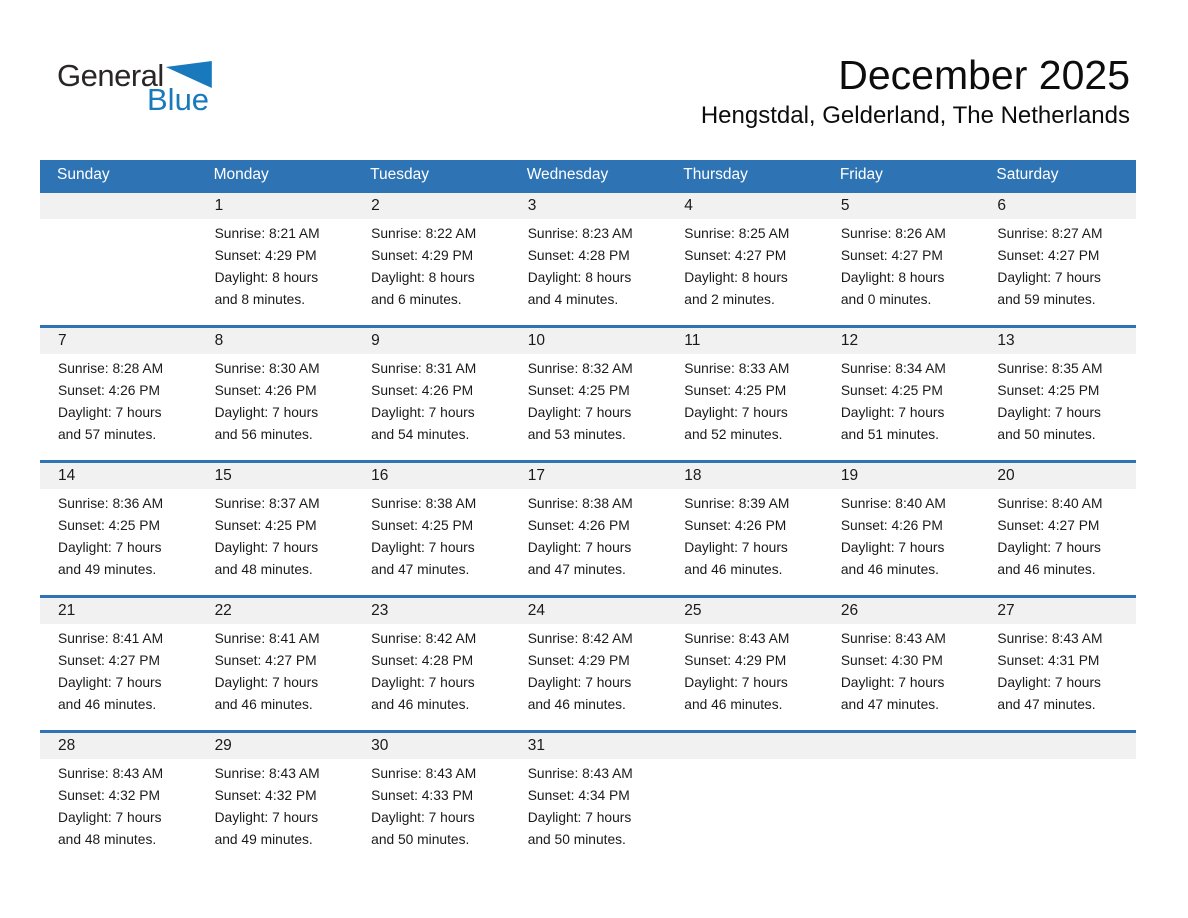 This screenshot has width=1188, height=918. I want to click on location-subtitle: Hengstdal, Gelderland, The Netherlands, so click(915, 116).